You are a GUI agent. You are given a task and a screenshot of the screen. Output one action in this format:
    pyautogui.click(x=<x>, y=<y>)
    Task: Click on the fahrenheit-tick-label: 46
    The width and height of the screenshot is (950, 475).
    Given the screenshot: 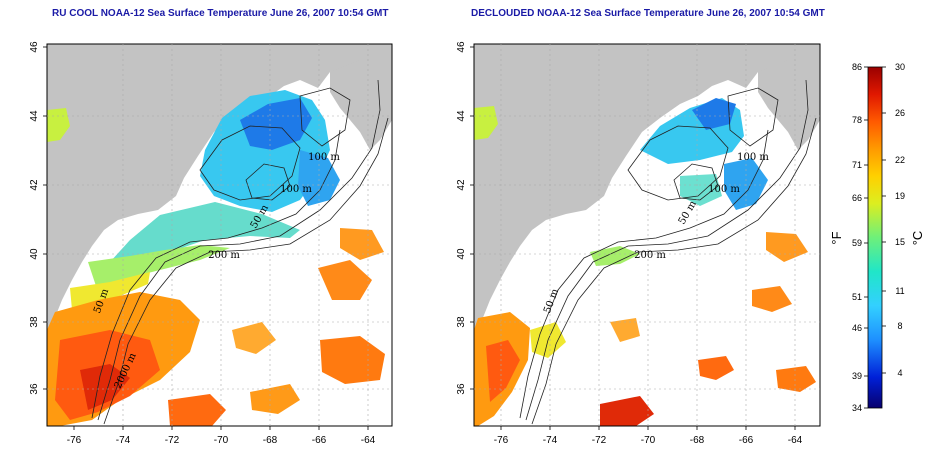 What is the action you would take?
    pyautogui.click(x=857, y=328)
    